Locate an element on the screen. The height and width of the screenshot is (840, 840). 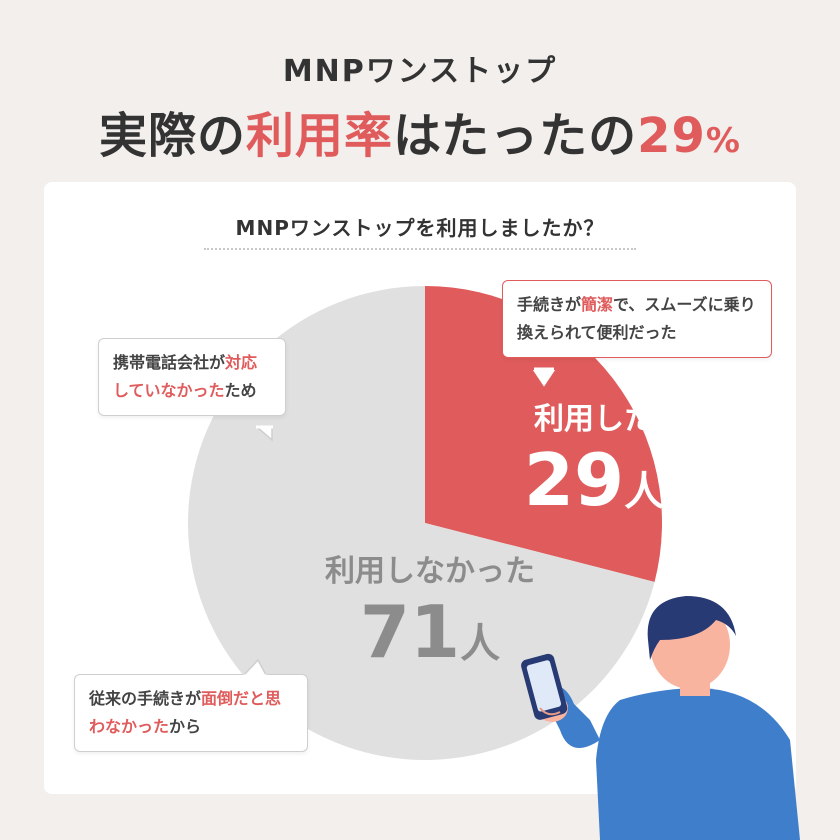
title-value: 29 is located at coordinates (671, 136).